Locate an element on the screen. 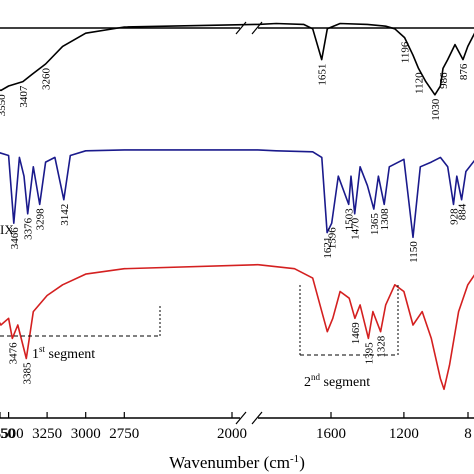  series-3-line-right is located at coordinates (365, 327).